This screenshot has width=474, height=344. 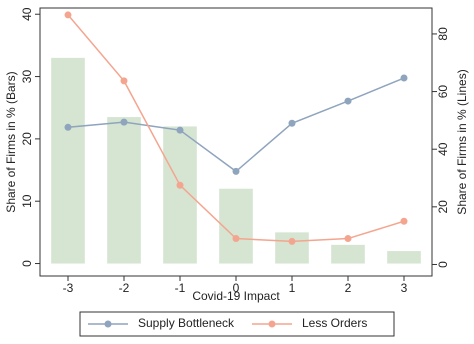 What do you see at coordinates (186, 323) in the screenshot?
I see `legend-label: Supply Bottleneck` at bounding box center [186, 323].